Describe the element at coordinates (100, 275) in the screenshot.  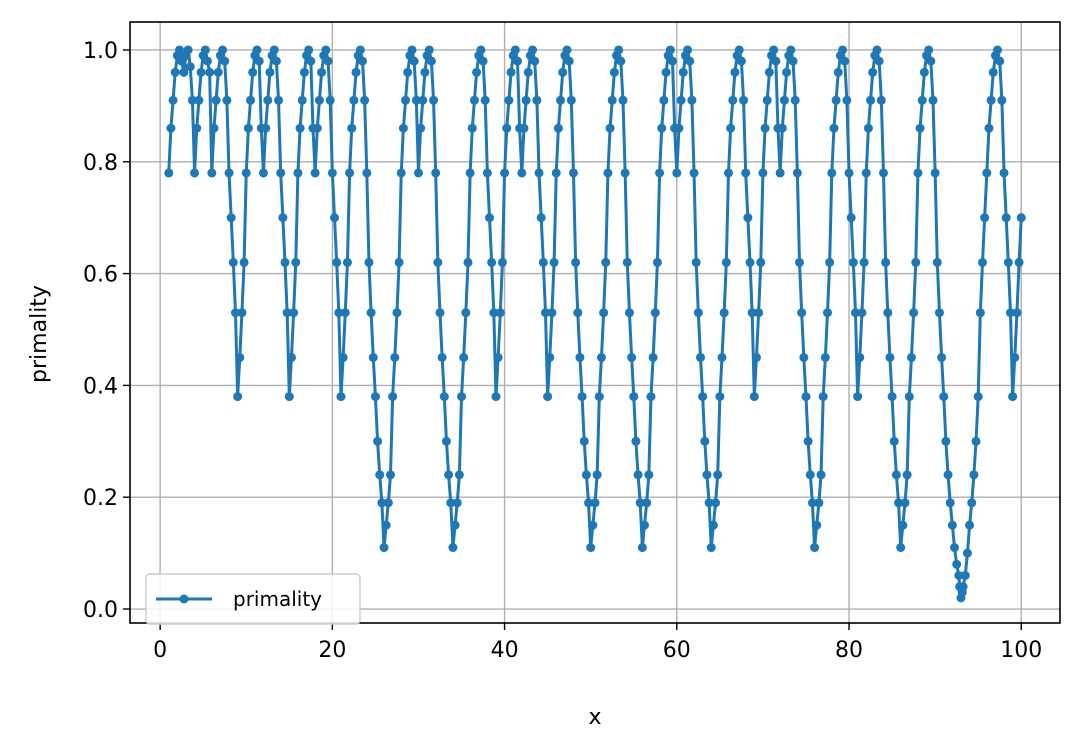
I see `y-tick-label: 0.6` at that location.